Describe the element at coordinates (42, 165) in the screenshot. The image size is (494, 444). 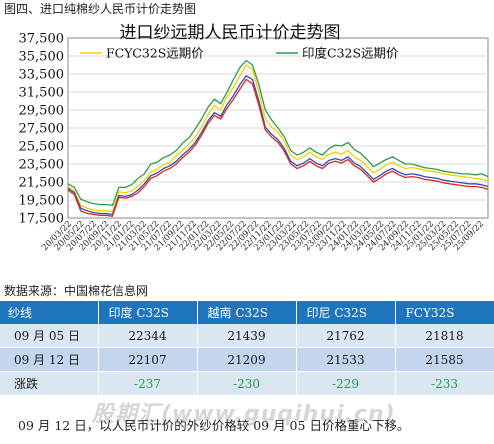
I see `y-tick-label: 23,500` at that location.